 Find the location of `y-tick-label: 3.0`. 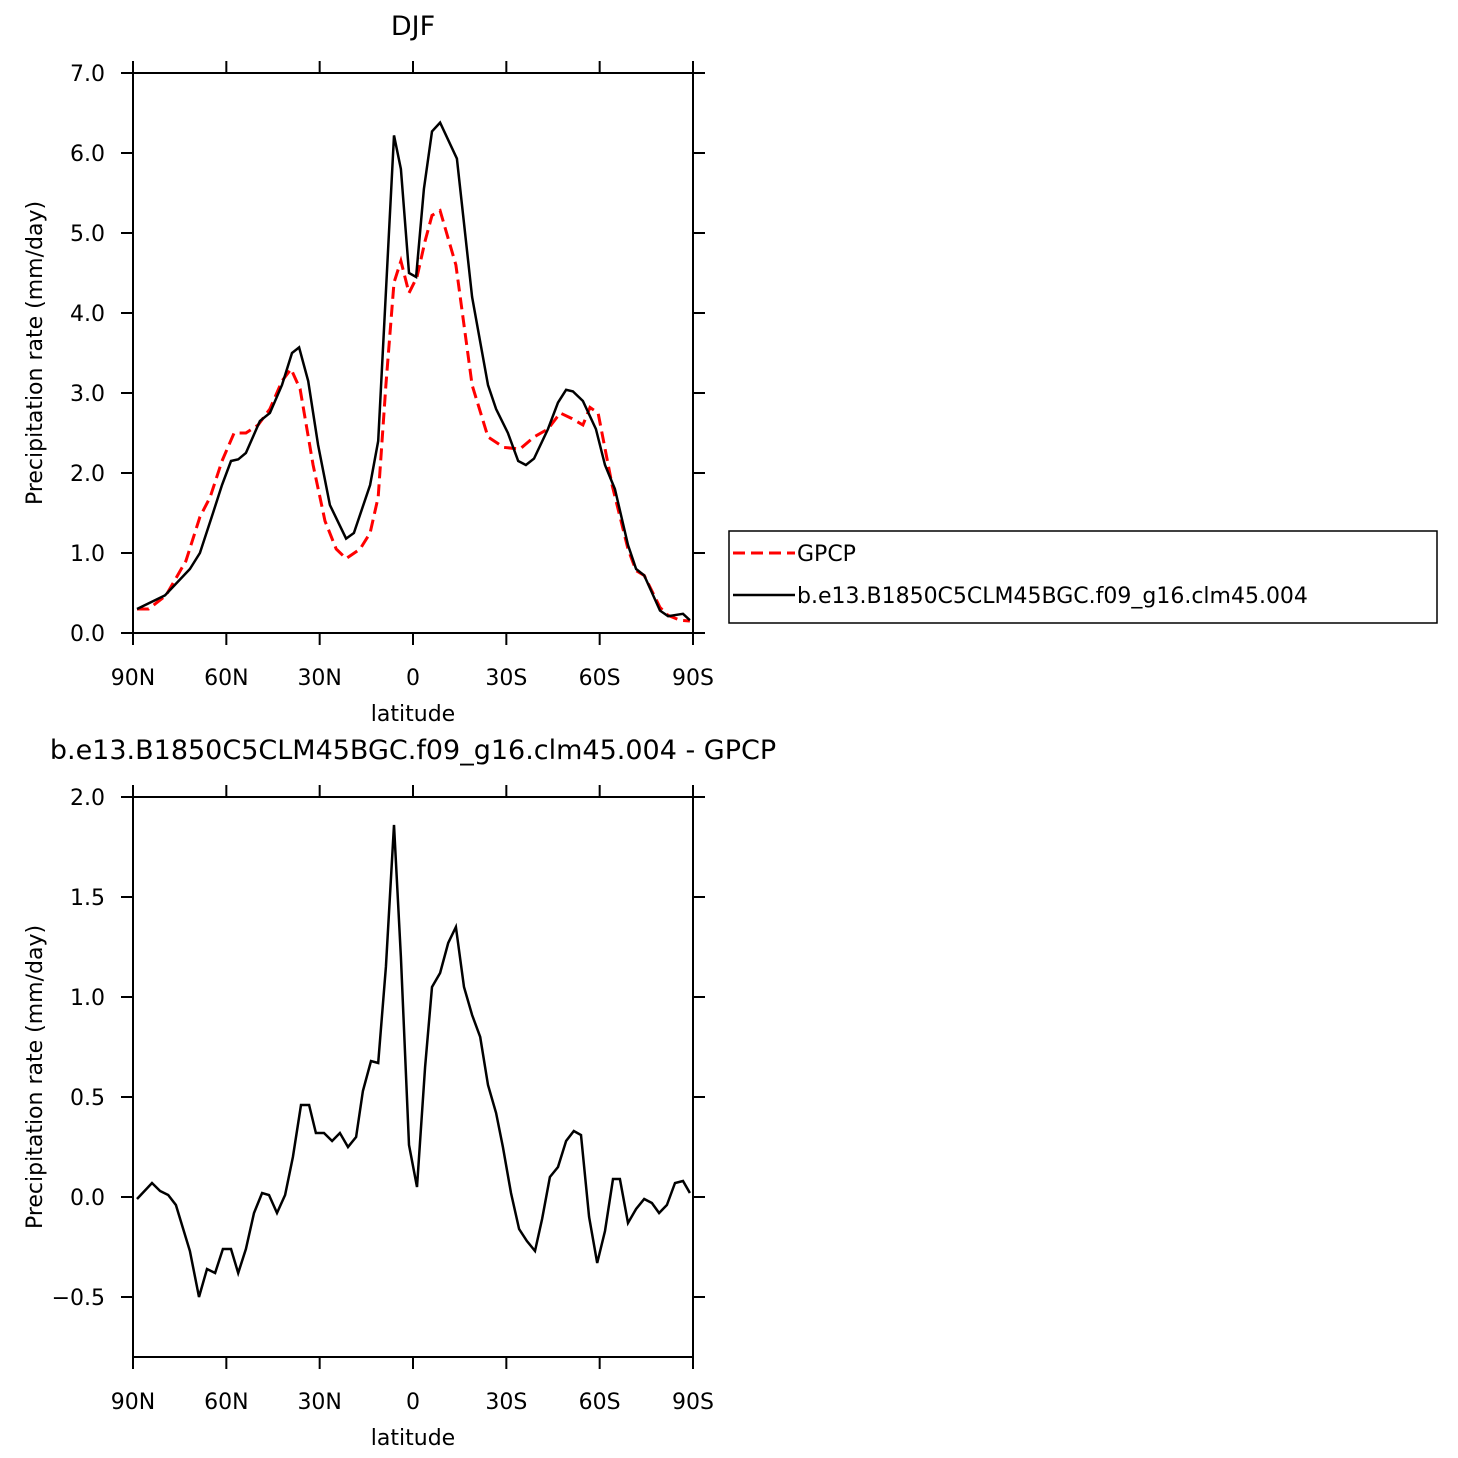

y-tick-label: 3.0 is located at coordinates (87, 394).